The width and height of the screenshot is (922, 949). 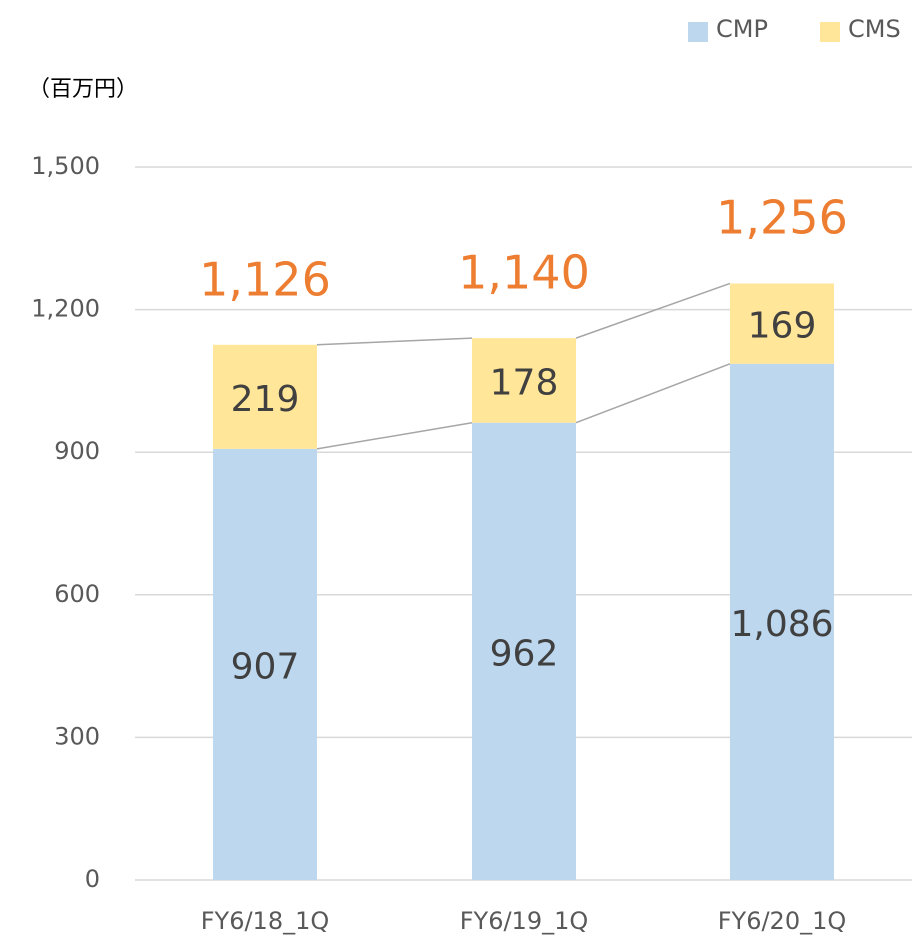 What do you see at coordinates (782, 921) in the screenshot?
I see `x-tick-label: FY6/20_1Q` at bounding box center [782, 921].